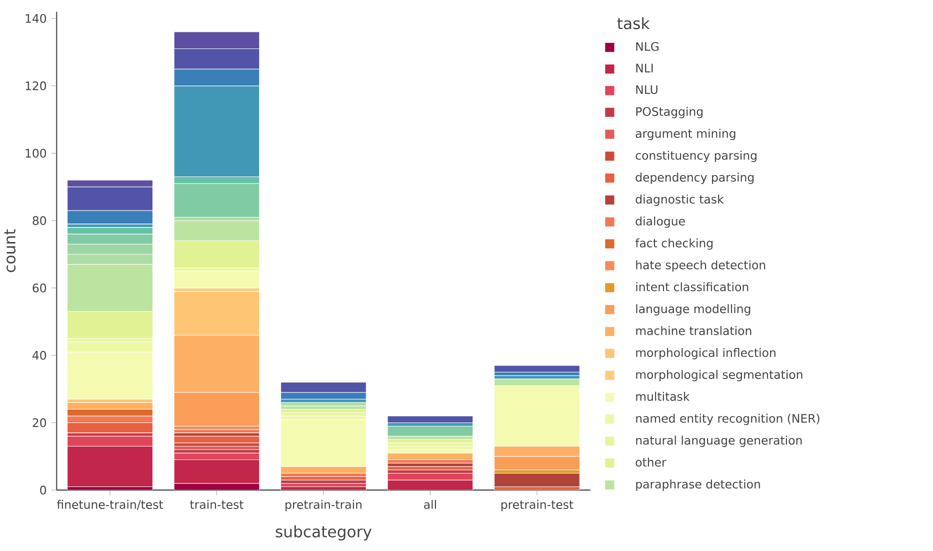 The image size is (933, 551). Describe the element at coordinates (663, 397) in the screenshot. I see `legend-label: multitask` at that location.